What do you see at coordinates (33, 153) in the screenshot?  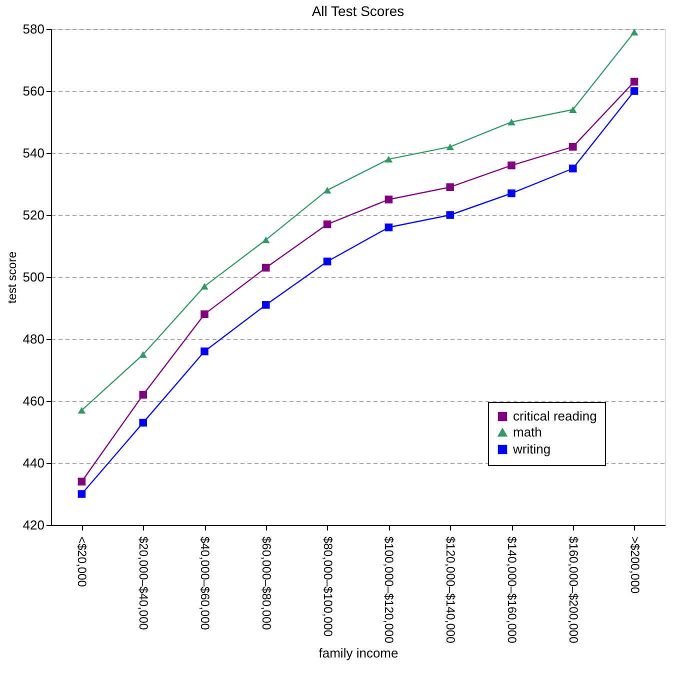 I see `y-tick-label: 540` at bounding box center [33, 153].